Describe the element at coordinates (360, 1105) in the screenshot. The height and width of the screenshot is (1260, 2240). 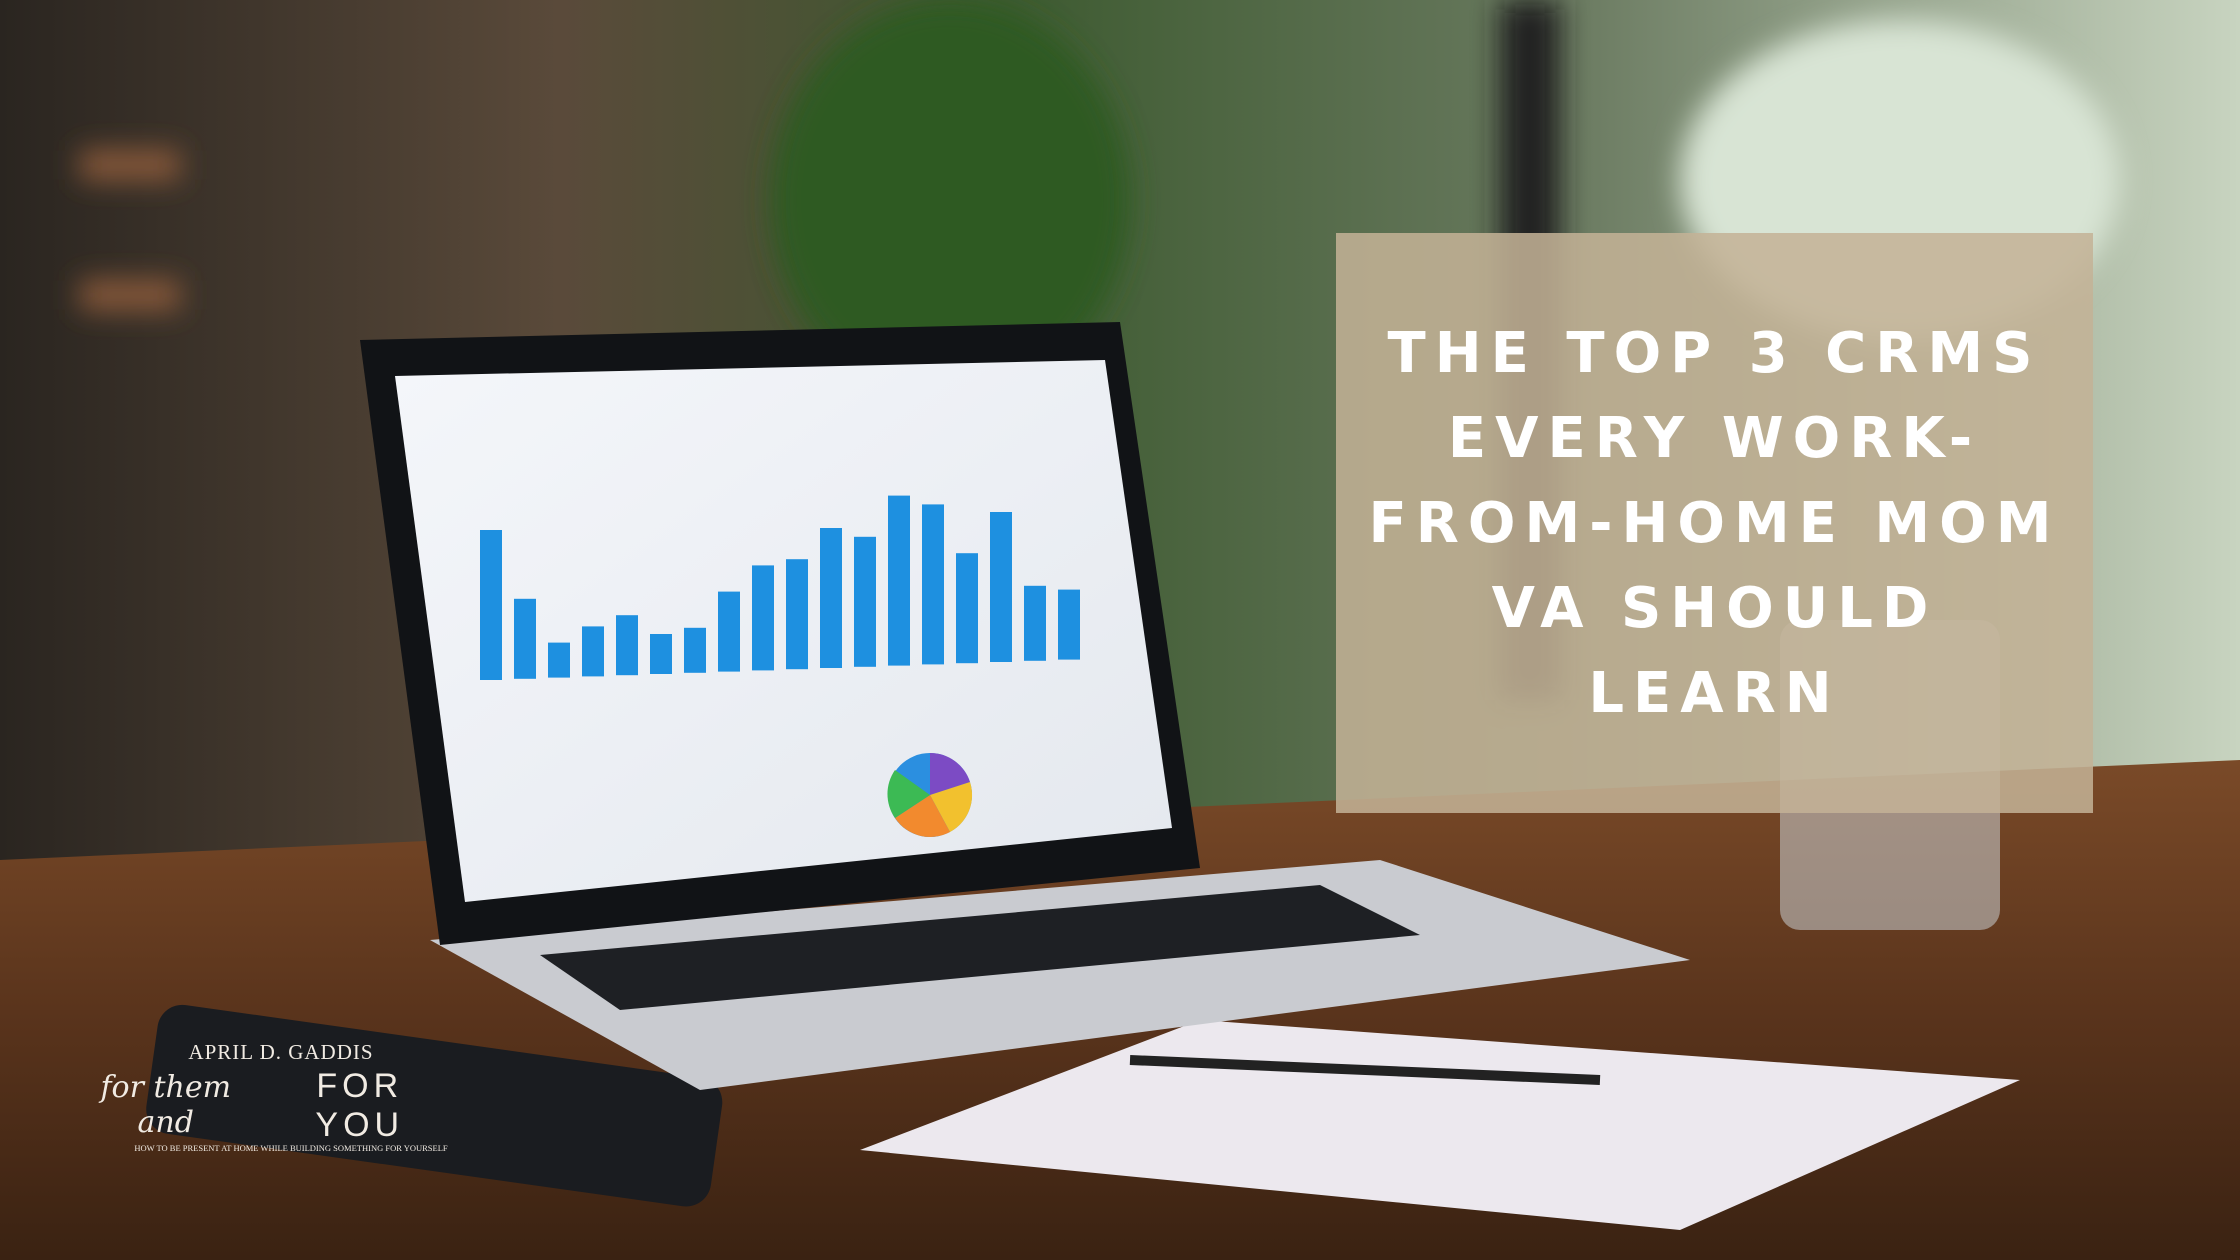
I see `logo-caps-text: FOR YOU` at that location.